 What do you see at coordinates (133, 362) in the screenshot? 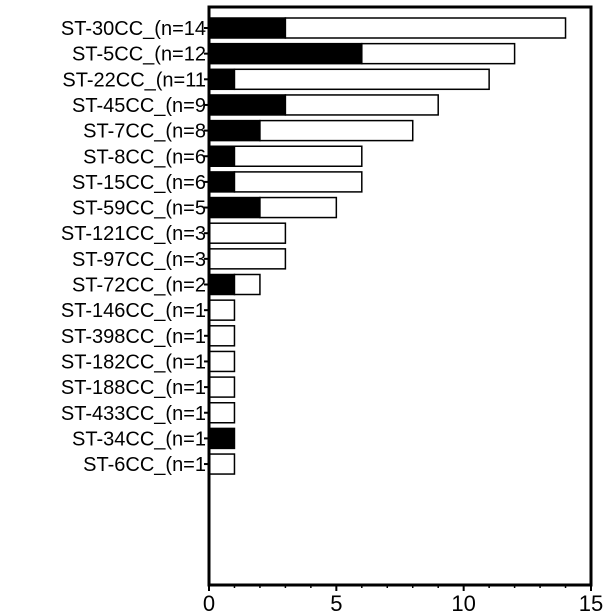
I see `category-label: ST-182CC_(n=1` at bounding box center [133, 362].